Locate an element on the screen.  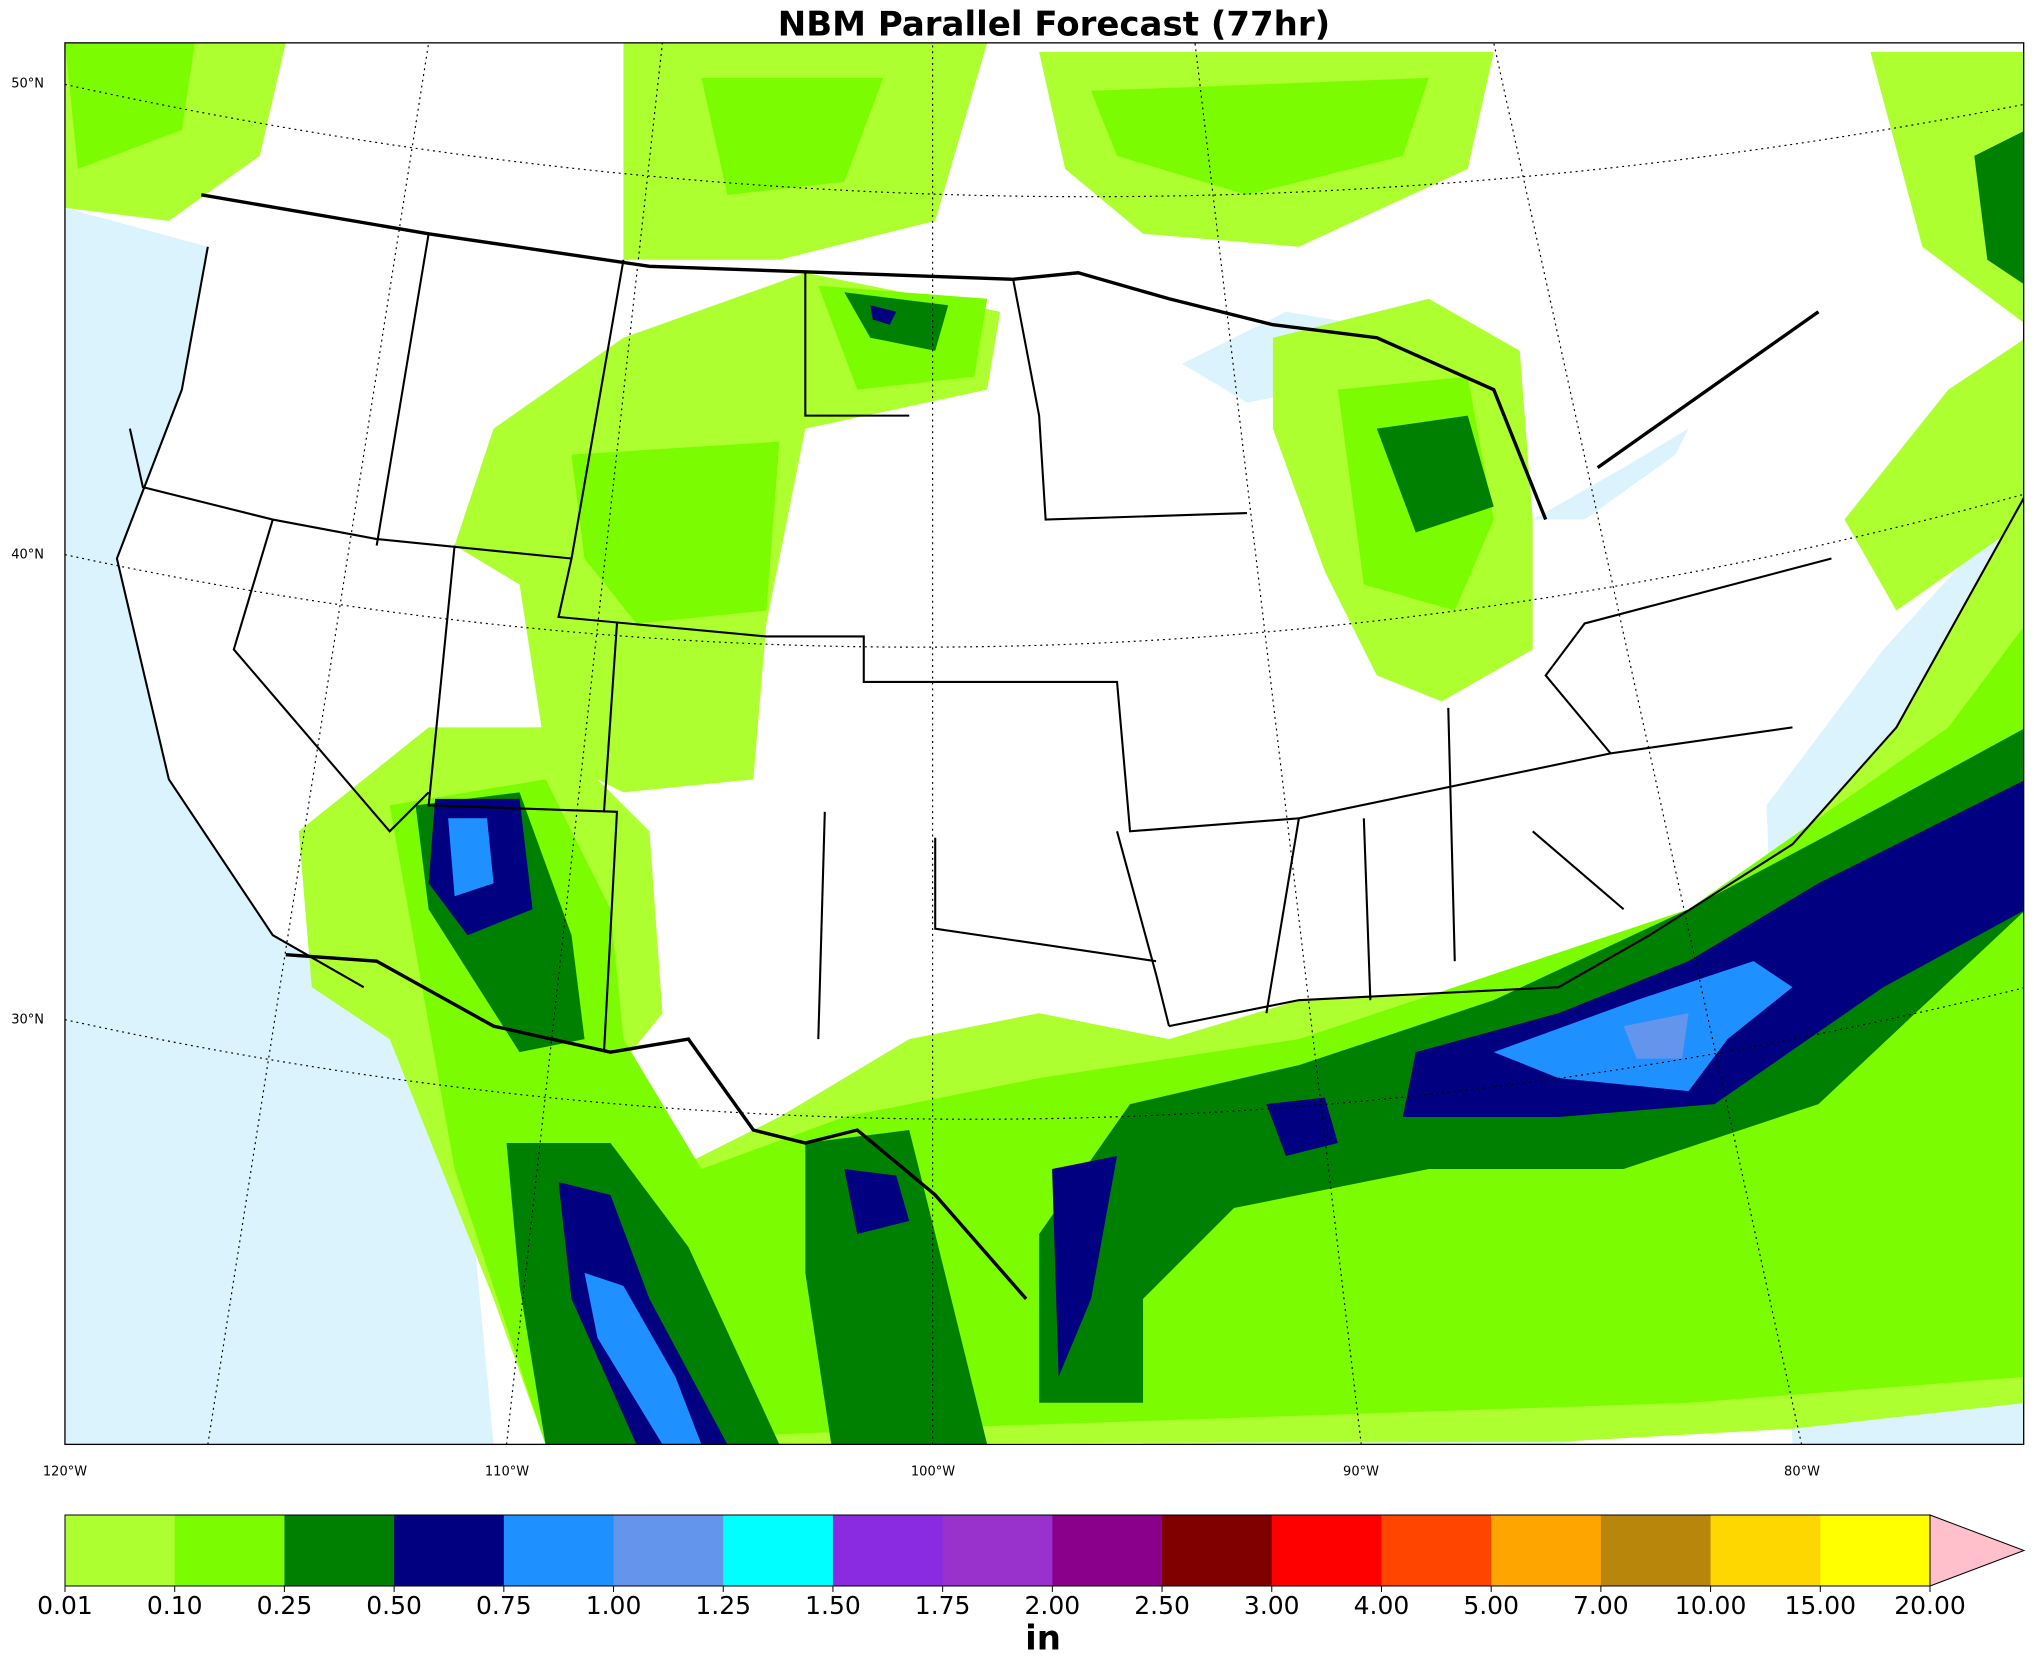
longitude-labels: 120°W 110°W 100°W 90°W 80°W is located at coordinates (931, 1472).